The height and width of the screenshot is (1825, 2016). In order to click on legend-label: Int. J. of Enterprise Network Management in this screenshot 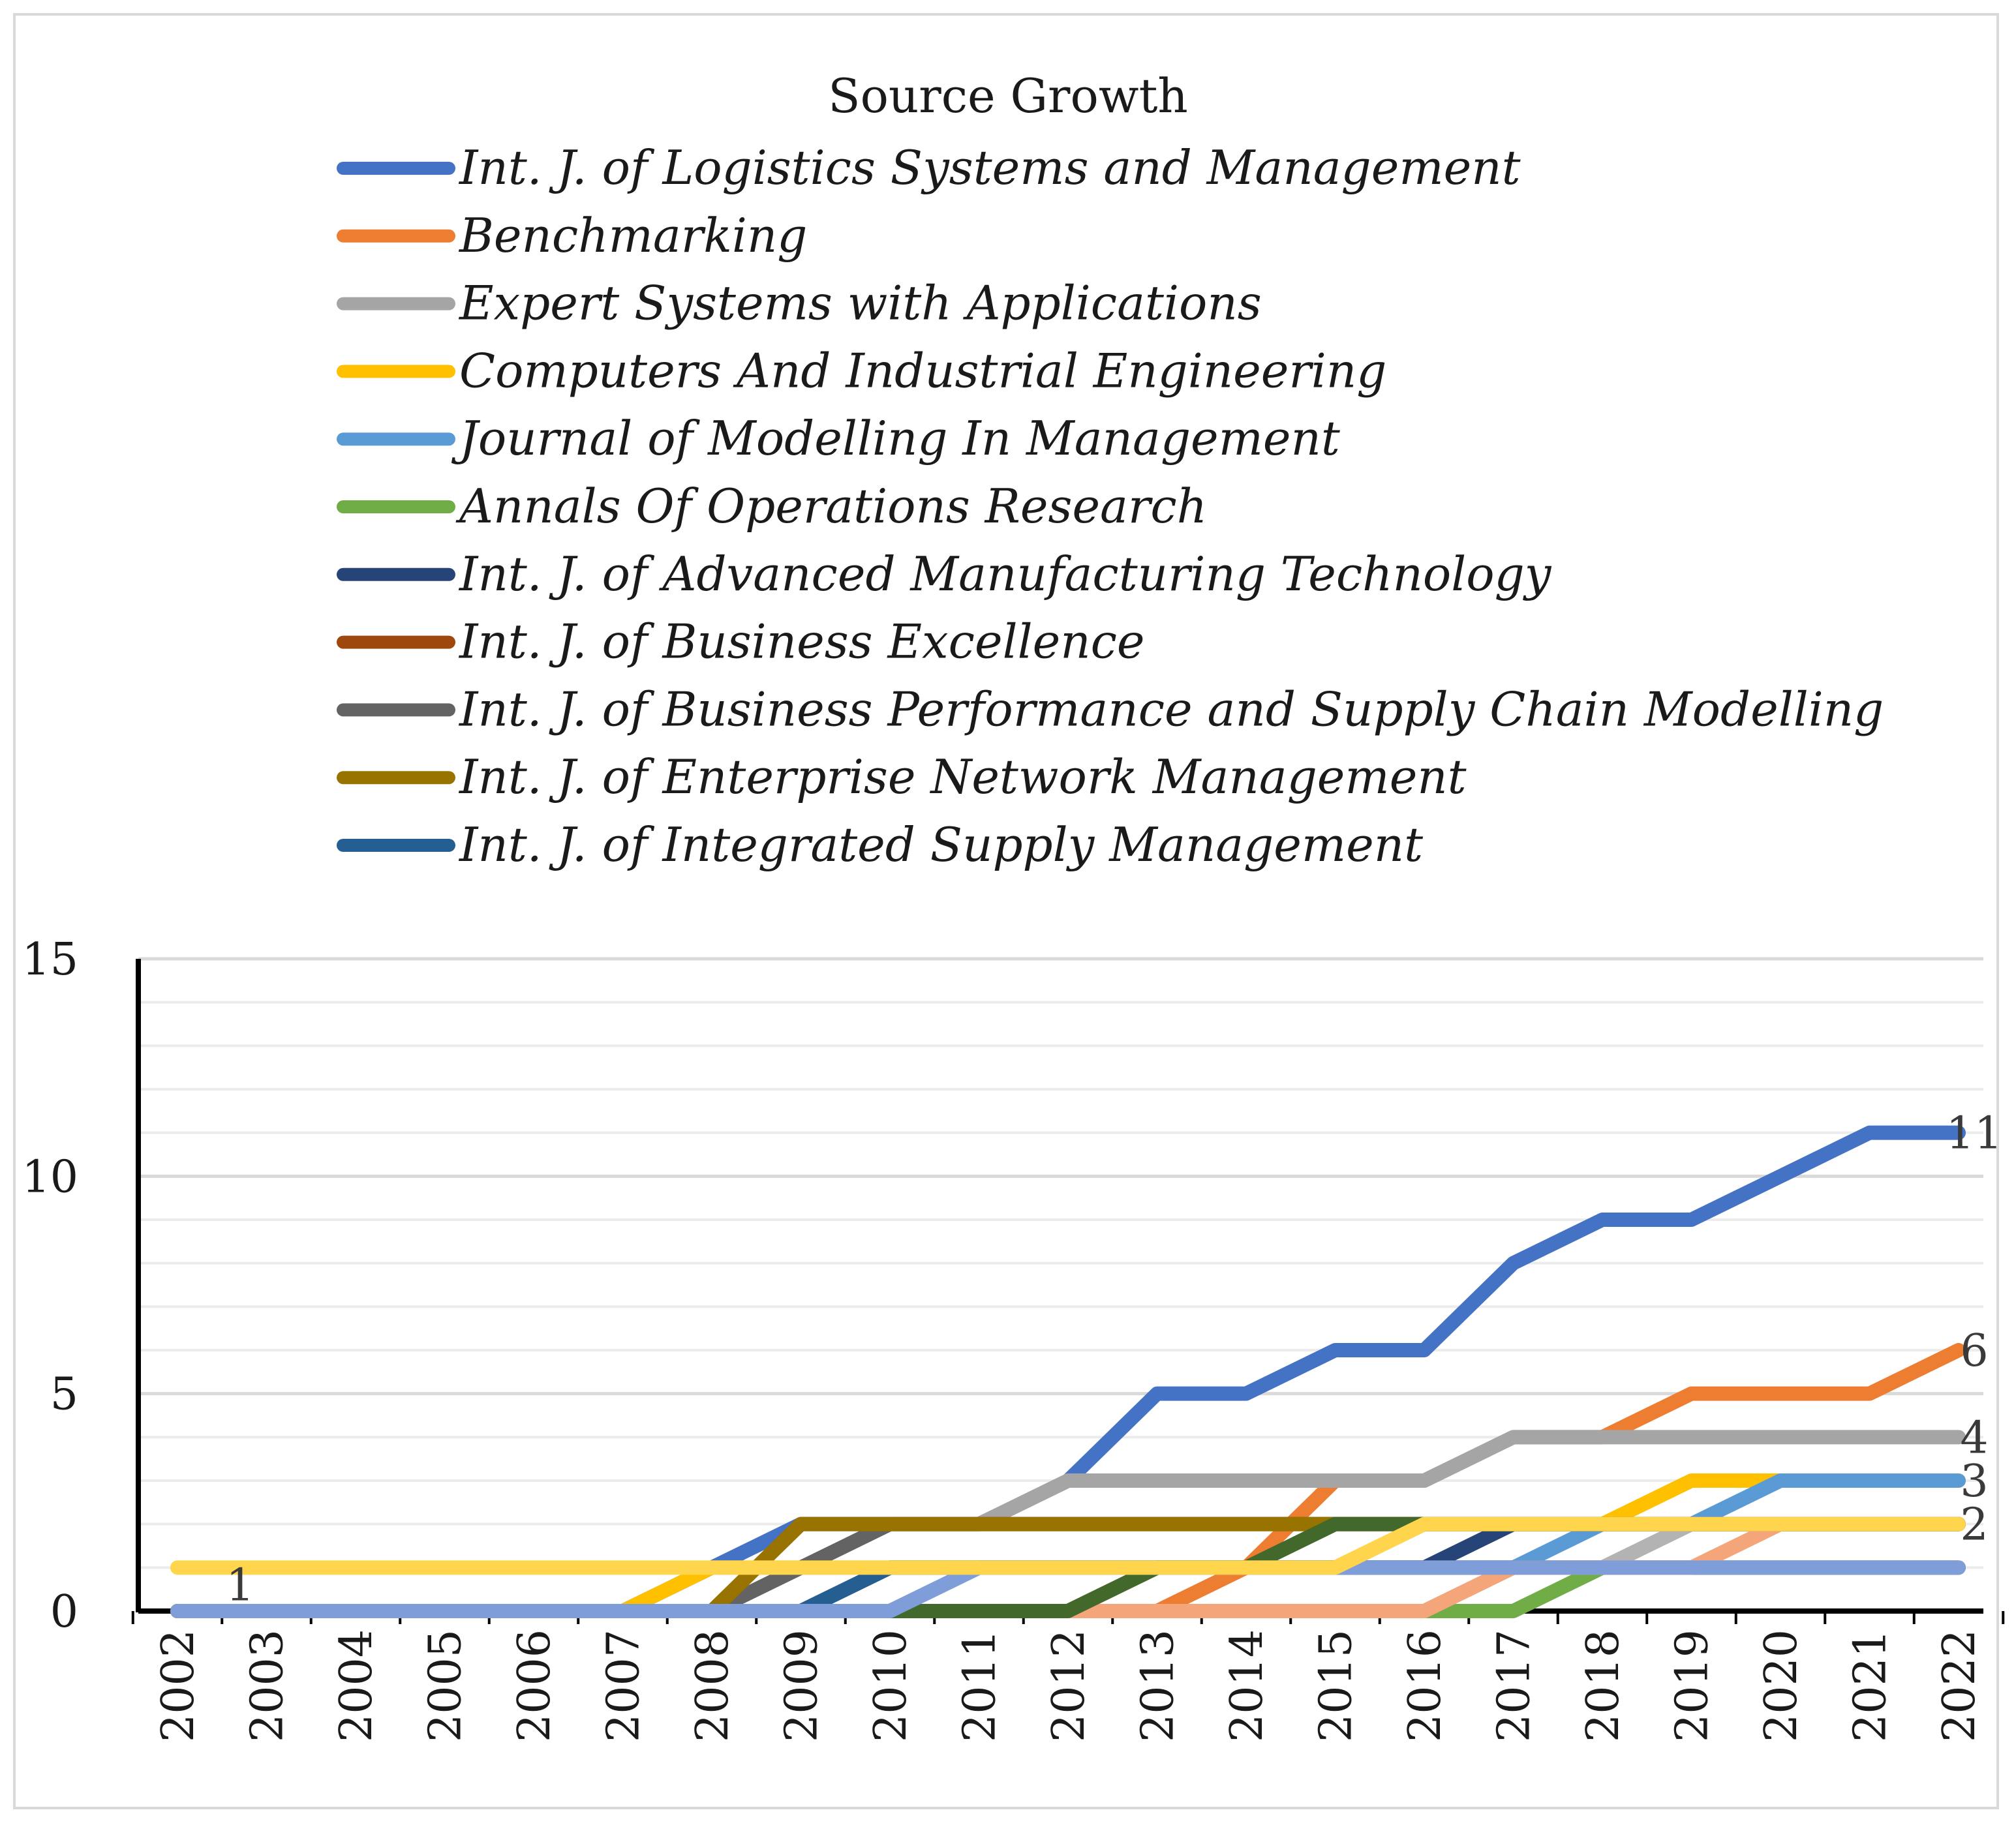, I will do `click(963, 776)`.